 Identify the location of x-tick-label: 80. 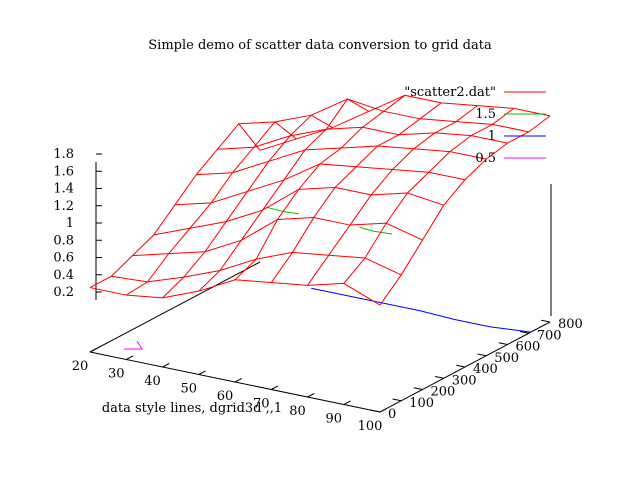
(297, 411).